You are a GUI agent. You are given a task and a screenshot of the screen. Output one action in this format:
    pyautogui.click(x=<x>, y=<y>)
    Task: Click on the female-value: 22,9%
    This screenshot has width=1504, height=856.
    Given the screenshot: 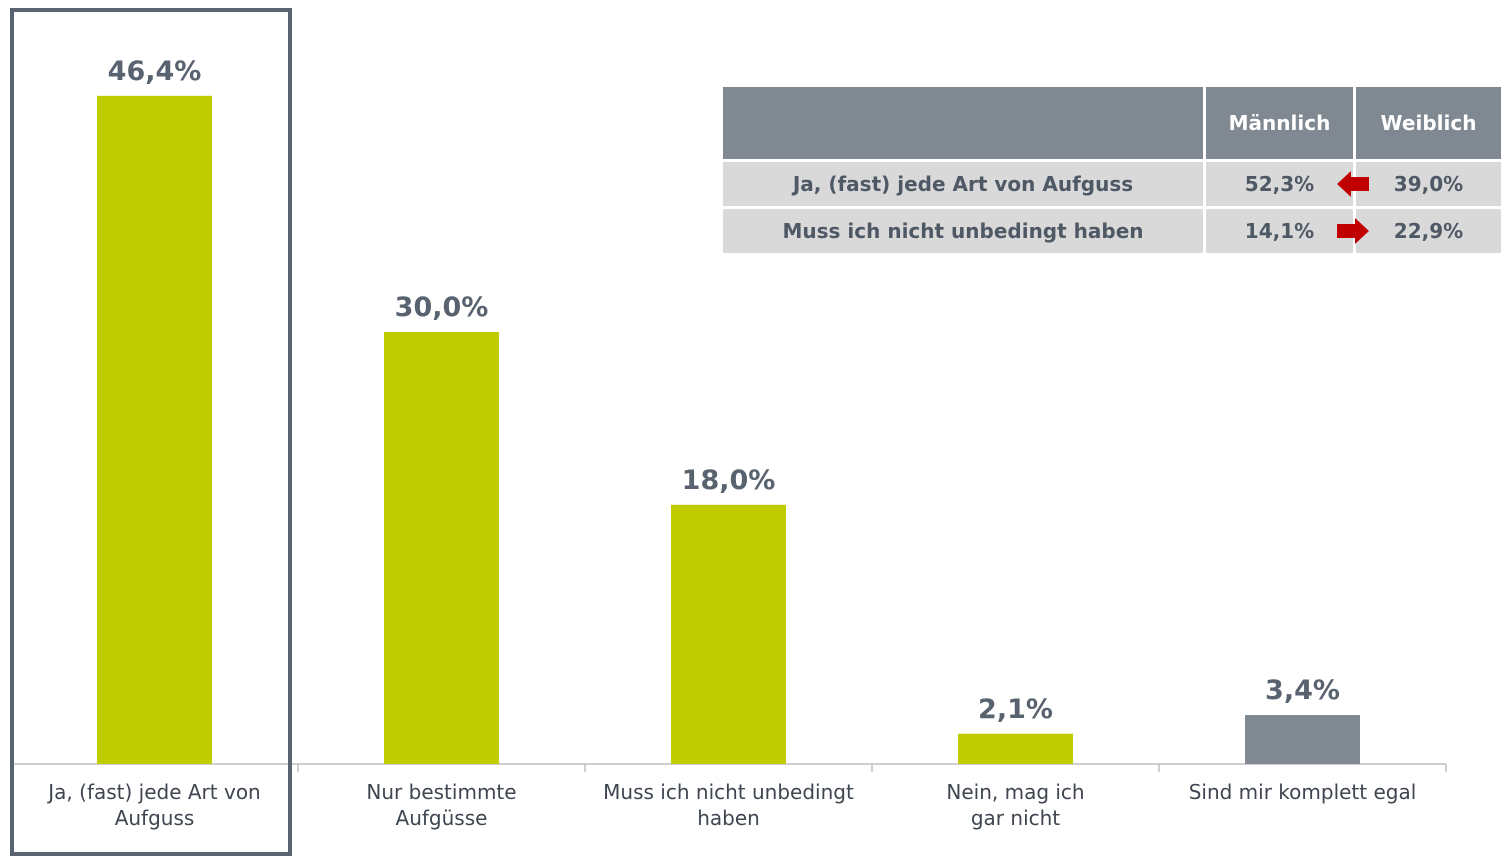 What is the action you would take?
    pyautogui.click(x=1428, y=231)
    